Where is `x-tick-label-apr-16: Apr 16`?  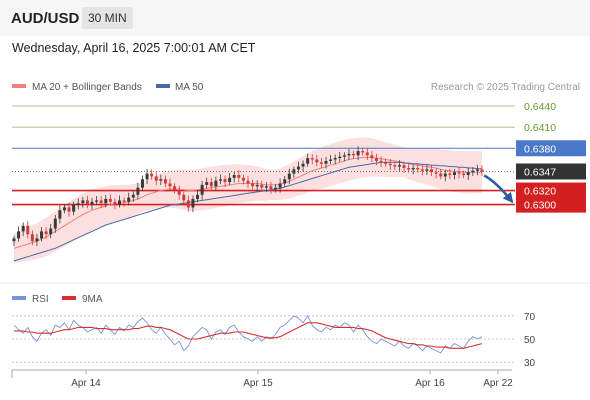 x-tick-label-apr-16: Apr 16 is located at coordinates (430, 383).